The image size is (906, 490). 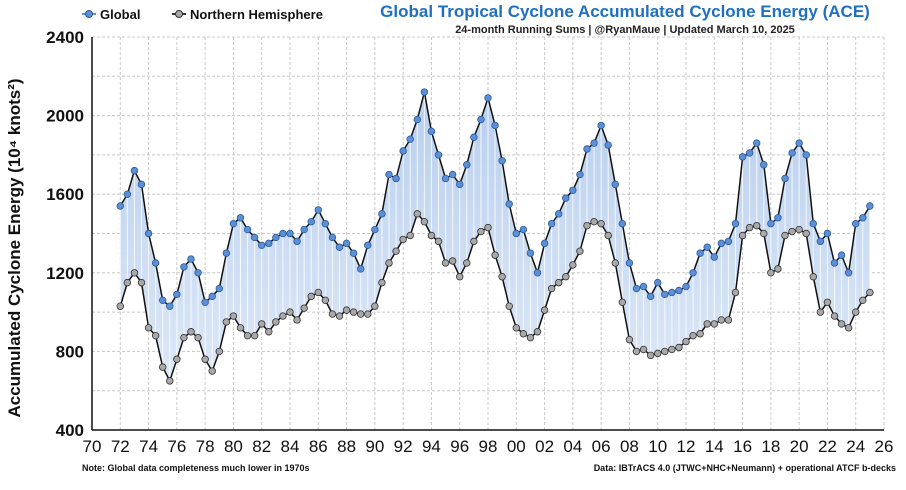 What do you see at coordinates (516, 446) in the screenshot?
I see `x-tick-label: 00` at bounding box center [516, 446].